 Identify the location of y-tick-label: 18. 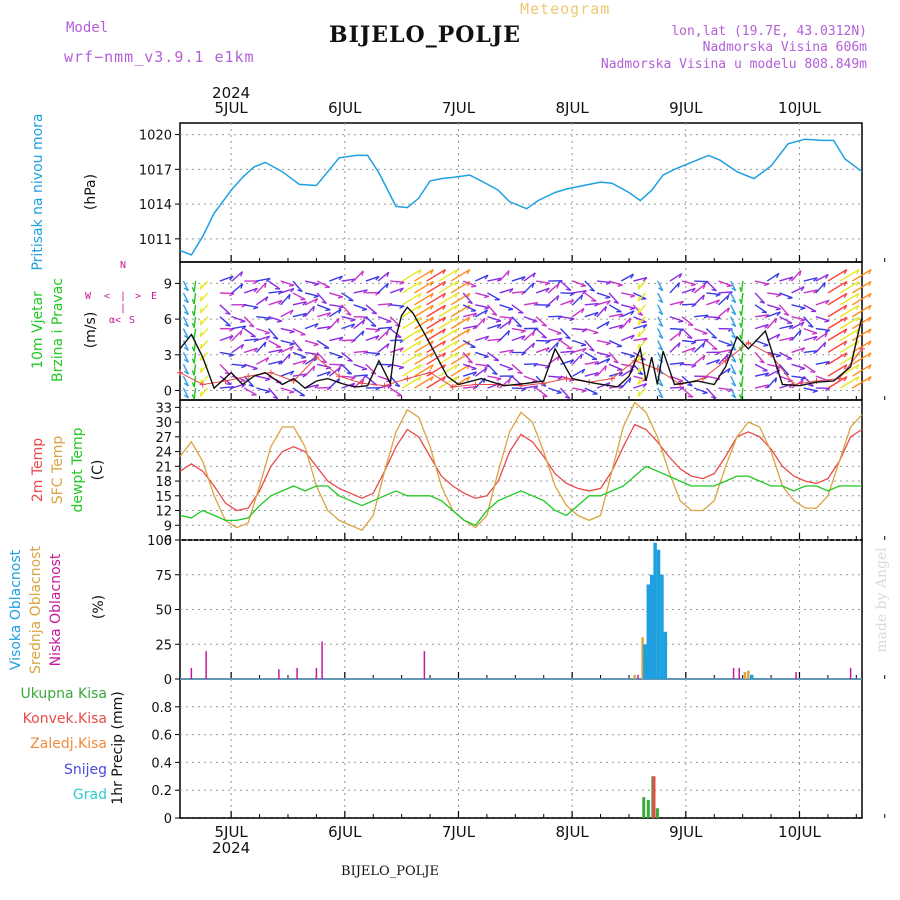
(163, 482).